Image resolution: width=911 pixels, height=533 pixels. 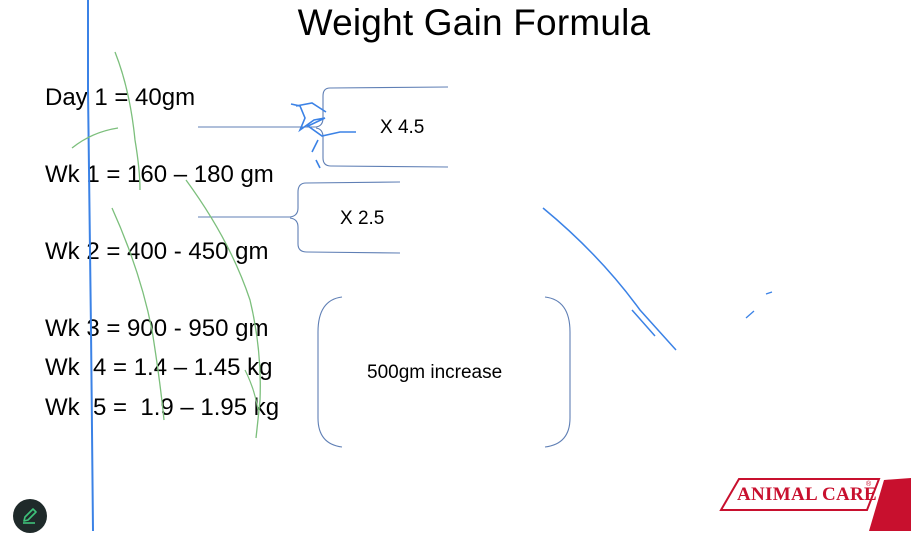 What do you see at coordinates (807, 494) in the screenshot?
I see `brand-name: ANIMAL CARE` at bounding box center [807, 494].